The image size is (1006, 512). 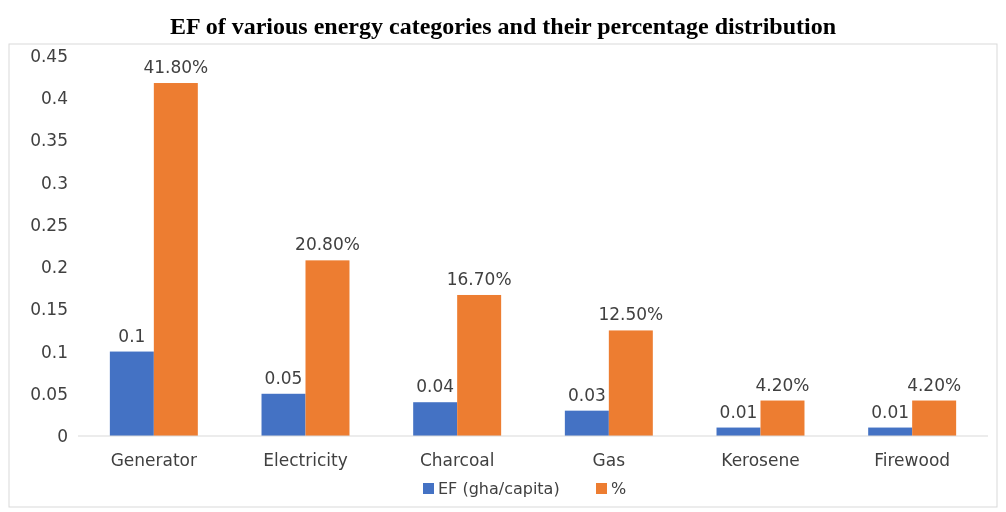 What do you see at coordinates (132, 335) in the screenshot?
I see `data-label: 0.1` at bounding box center [132, 335].